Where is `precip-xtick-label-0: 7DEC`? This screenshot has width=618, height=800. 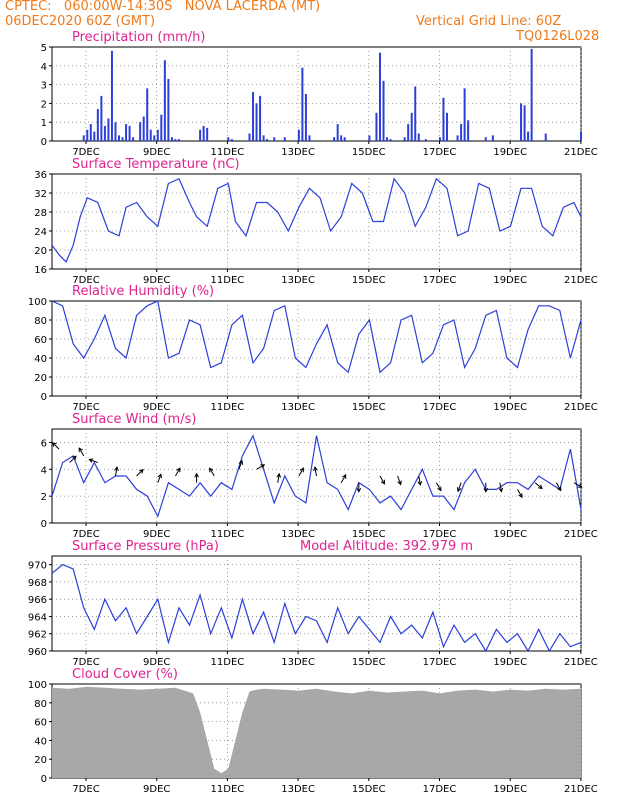 precip-xtick-label-0: 7DEC is located at coordinates (85, 152).